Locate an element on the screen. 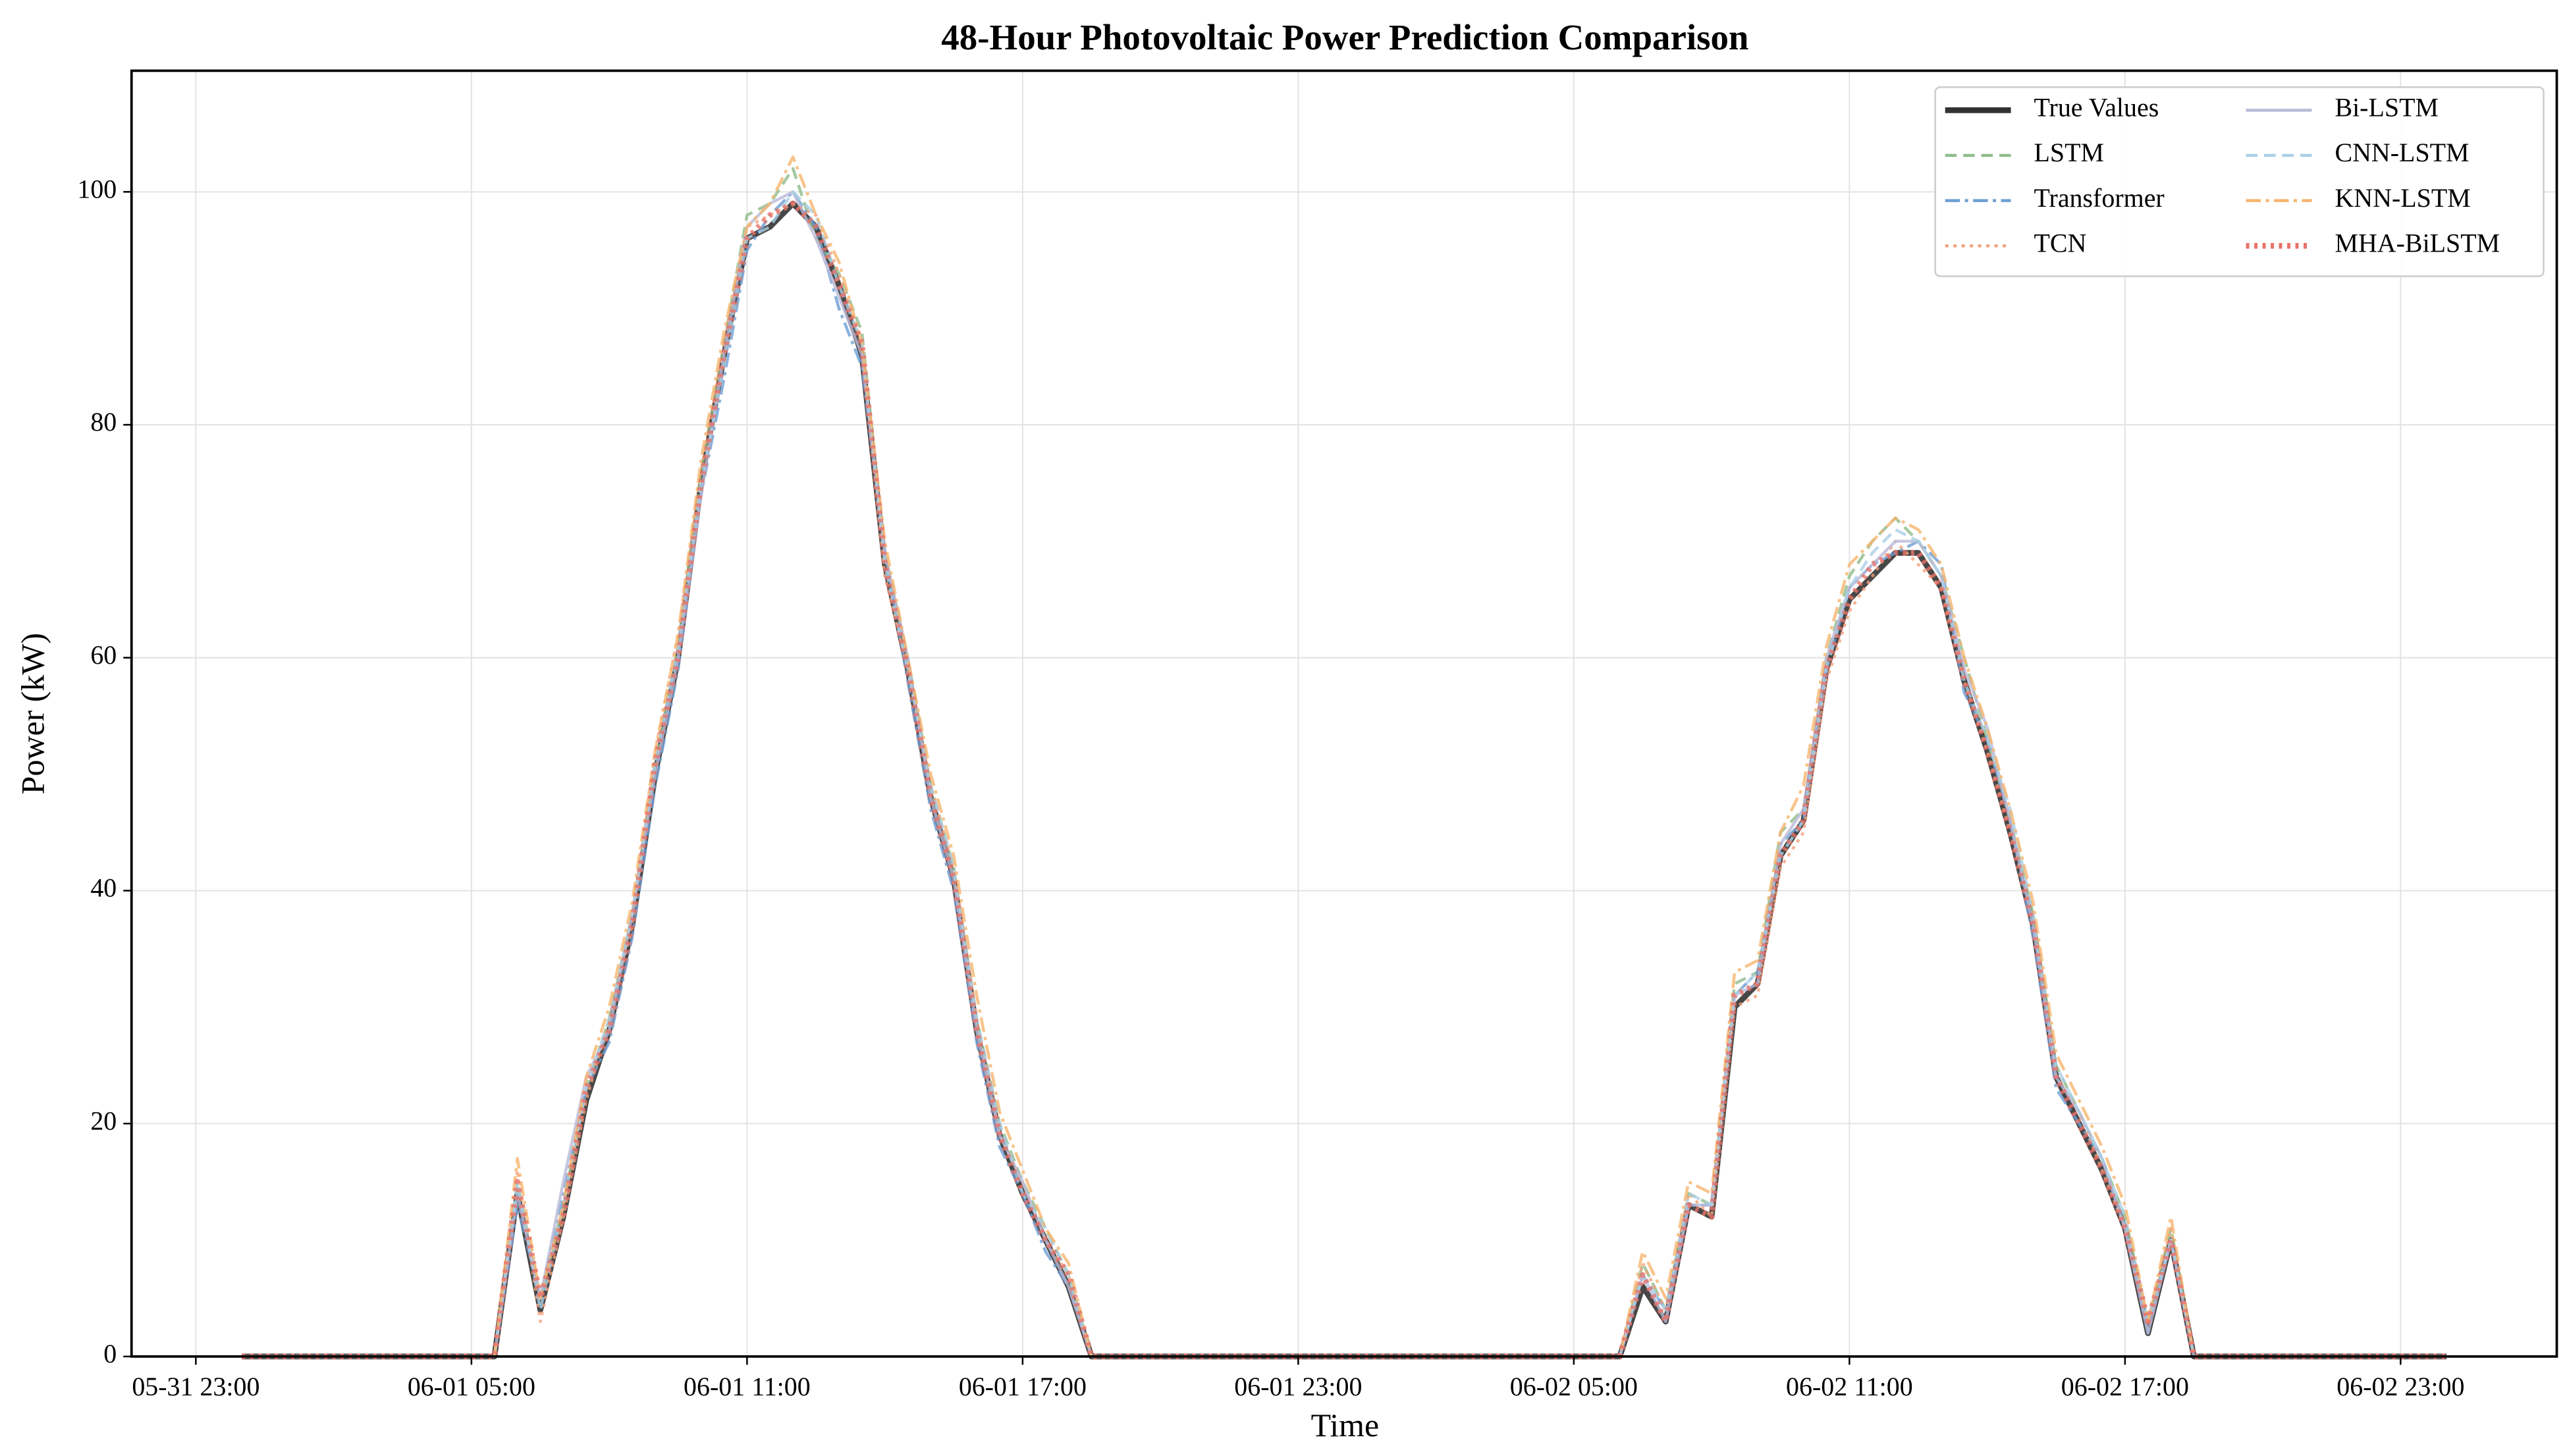 The width and height of the screenshot is (2565, 1456). legend-label: LSTM is located at coordinates (2070, 152).